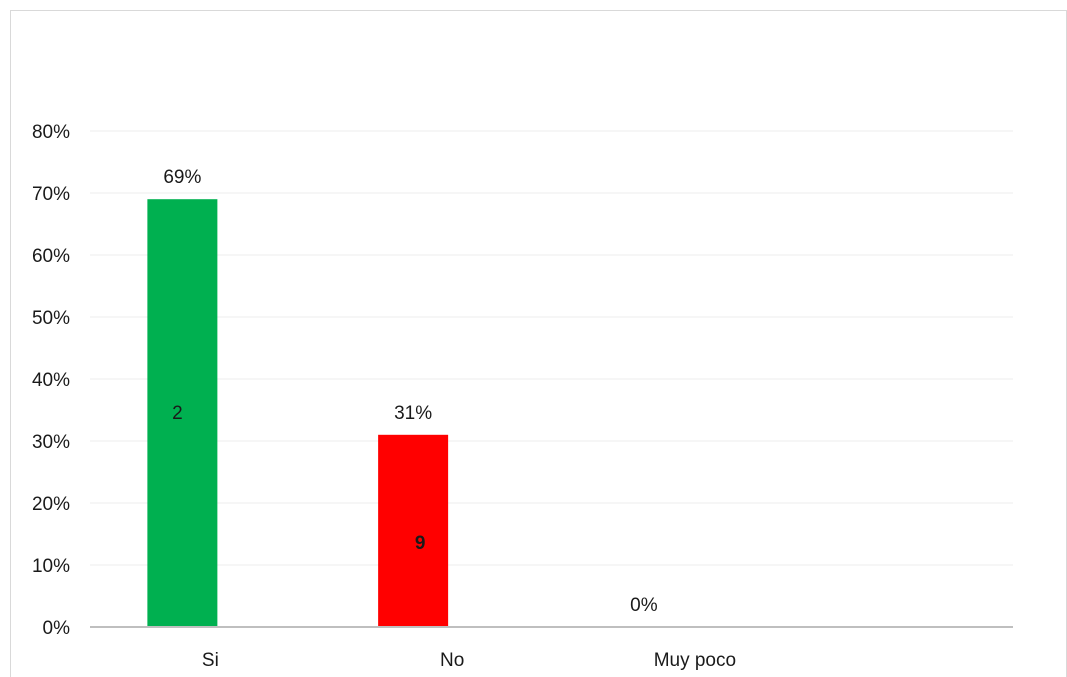 The width and height of the screenshot is (1067, 677). What do you see at coordinates (51, 504) in the screenshot?
I see `y-tick-label: 20%` at bounding box center [51, 504].